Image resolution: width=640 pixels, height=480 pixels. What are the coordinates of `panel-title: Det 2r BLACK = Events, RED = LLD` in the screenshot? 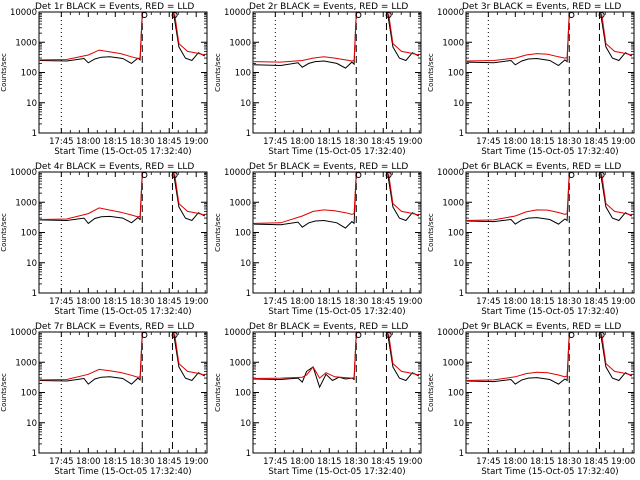 It's located at (328, 7).